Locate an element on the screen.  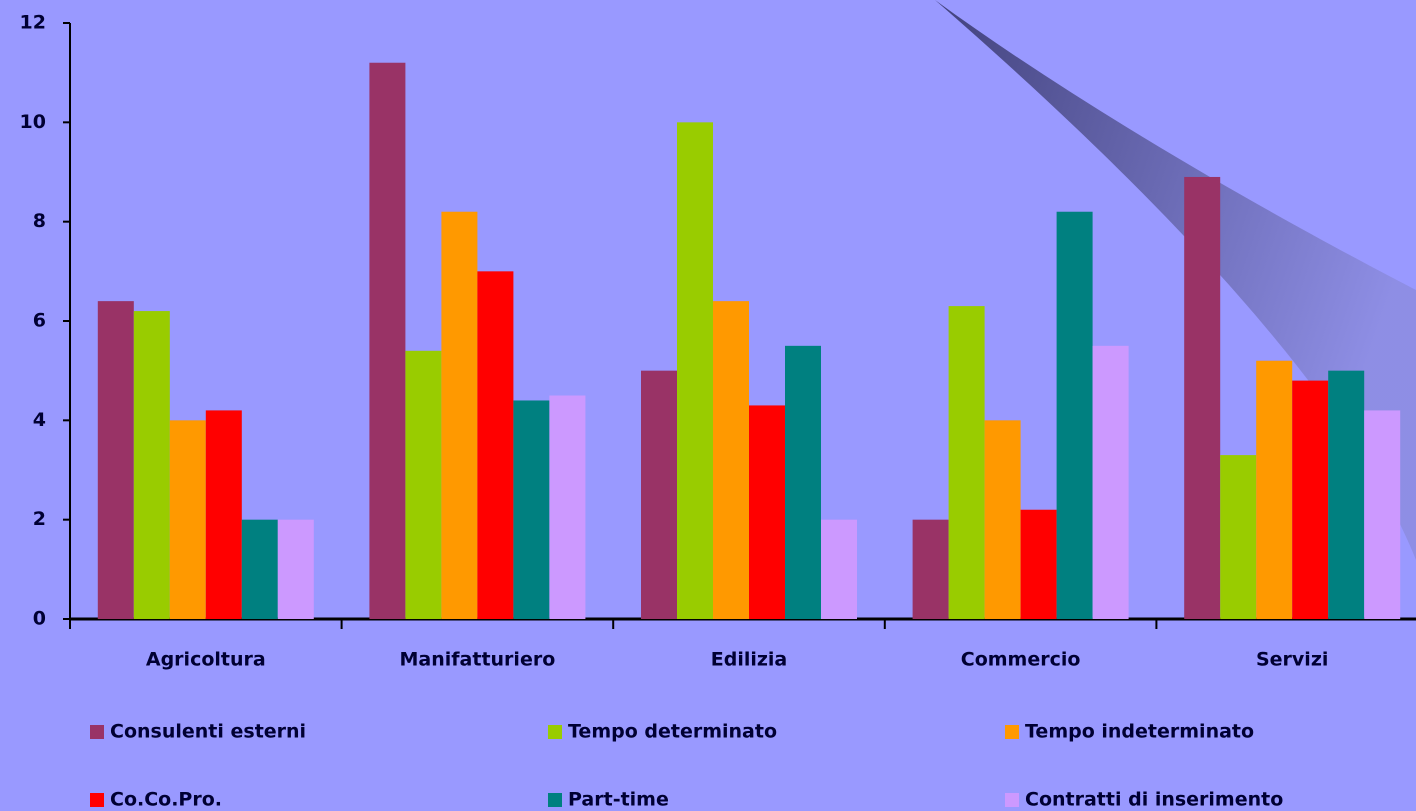
legend-label: Tempo determinato is located at coordinates (672, 732).